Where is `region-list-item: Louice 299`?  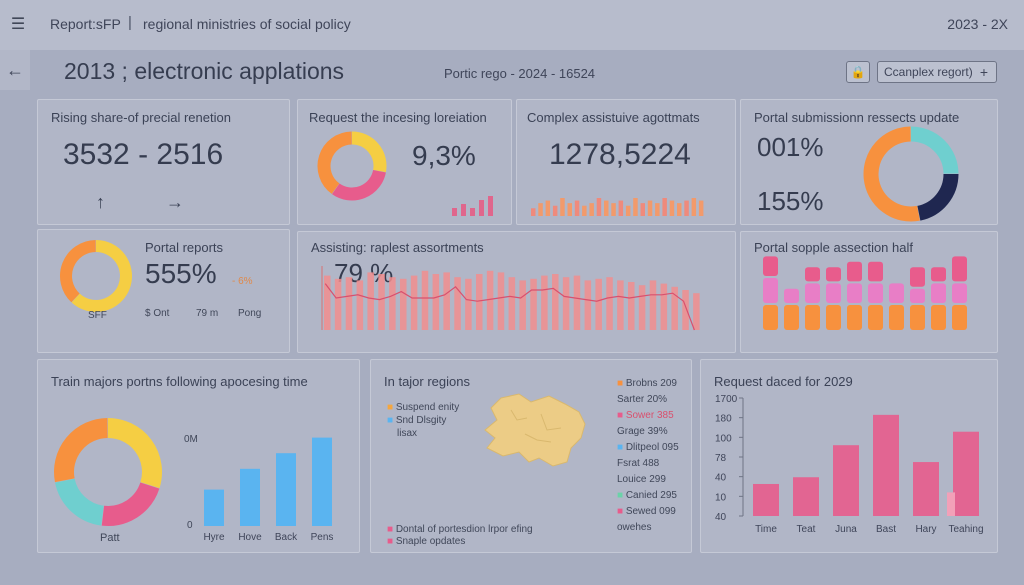 region-list-item: Louice 299 is located at coordinates (641, 479).